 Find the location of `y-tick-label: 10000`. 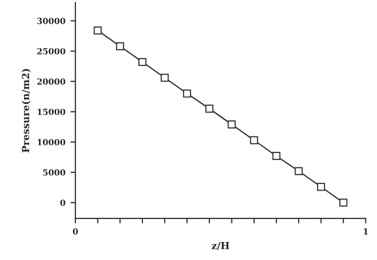

y-tick-label: 10000 is located at coordinates (52, 142).